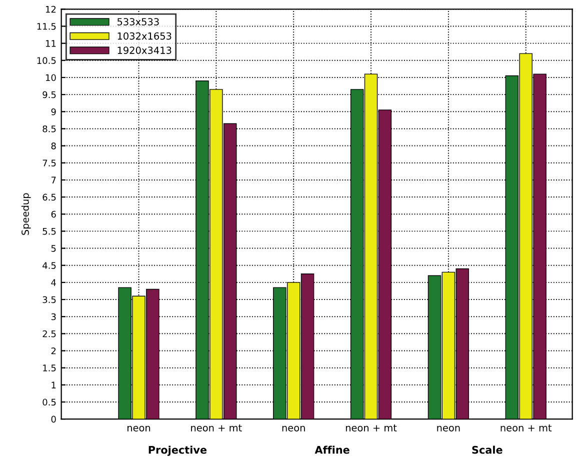 This screenshot has width=584, height=458. Describe the element at coordinates (49, 128) in the screenshot. I see `y-tick-label: 8.5` at that location.